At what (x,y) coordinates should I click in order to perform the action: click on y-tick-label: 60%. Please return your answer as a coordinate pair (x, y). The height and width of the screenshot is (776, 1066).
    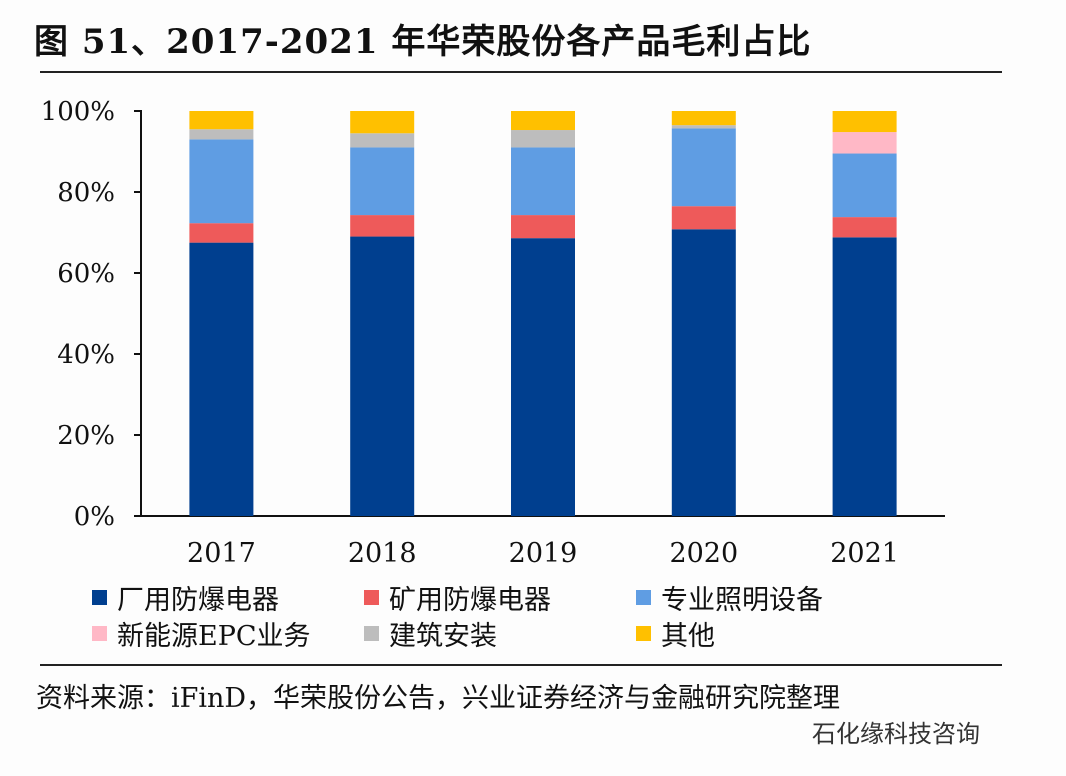
    Looking at the image, I should click on (86, 274).